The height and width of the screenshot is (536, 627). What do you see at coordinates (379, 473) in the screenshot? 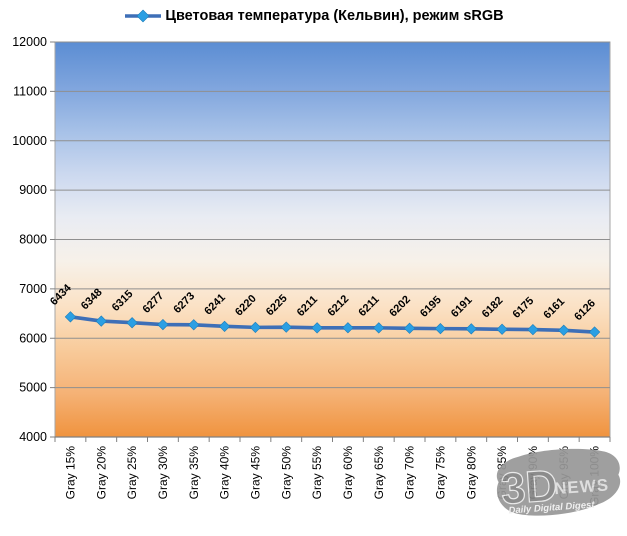
I see `x-axis-tick-label: Gray 65%` at bounding box center [379, 473].